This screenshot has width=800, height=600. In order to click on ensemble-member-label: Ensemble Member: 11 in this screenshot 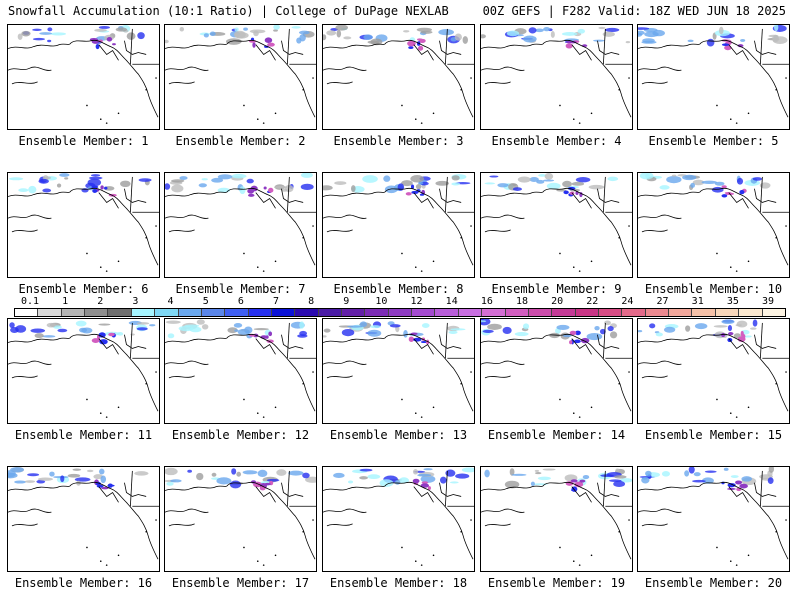, I will do `click(83, 435)`.